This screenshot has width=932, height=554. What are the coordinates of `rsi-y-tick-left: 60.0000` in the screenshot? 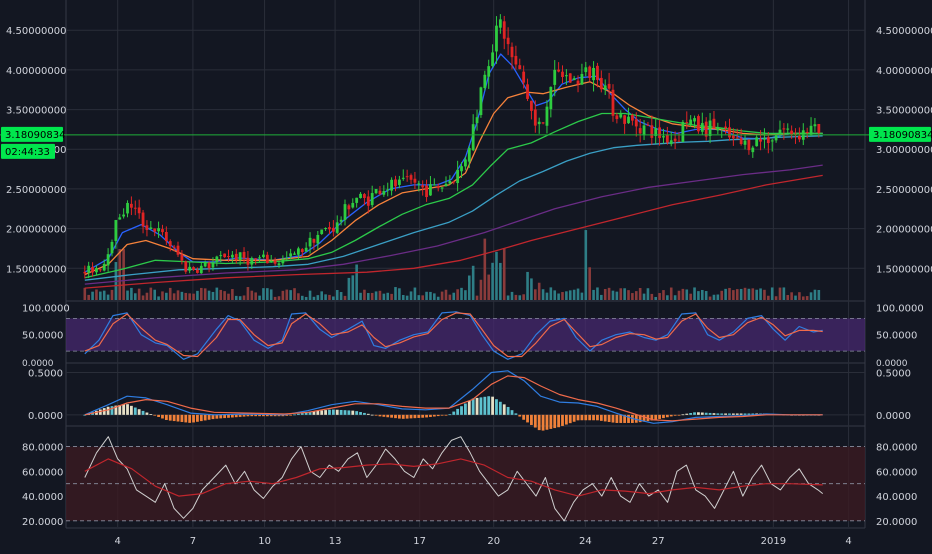 It's located at (42, 472).